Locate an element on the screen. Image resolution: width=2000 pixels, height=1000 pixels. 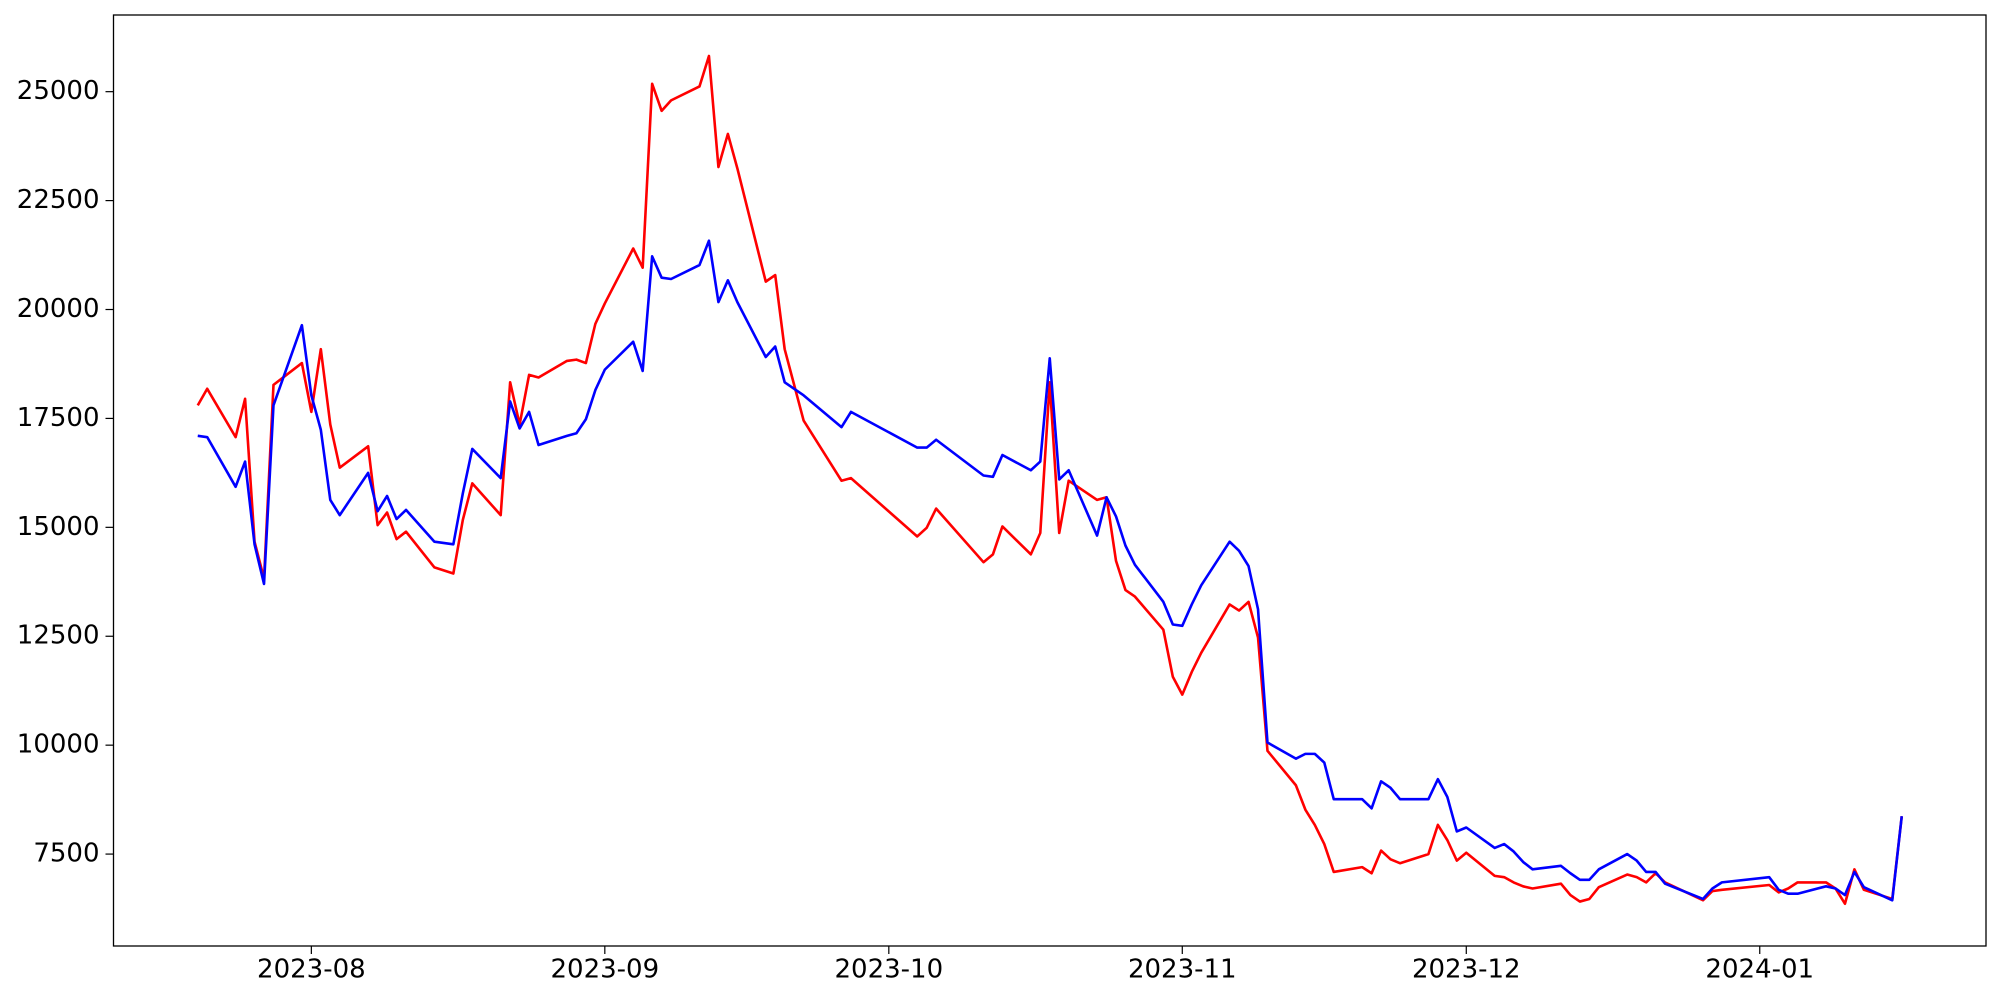
y-tick-label: 7500 is located at coordinates (66, 854).